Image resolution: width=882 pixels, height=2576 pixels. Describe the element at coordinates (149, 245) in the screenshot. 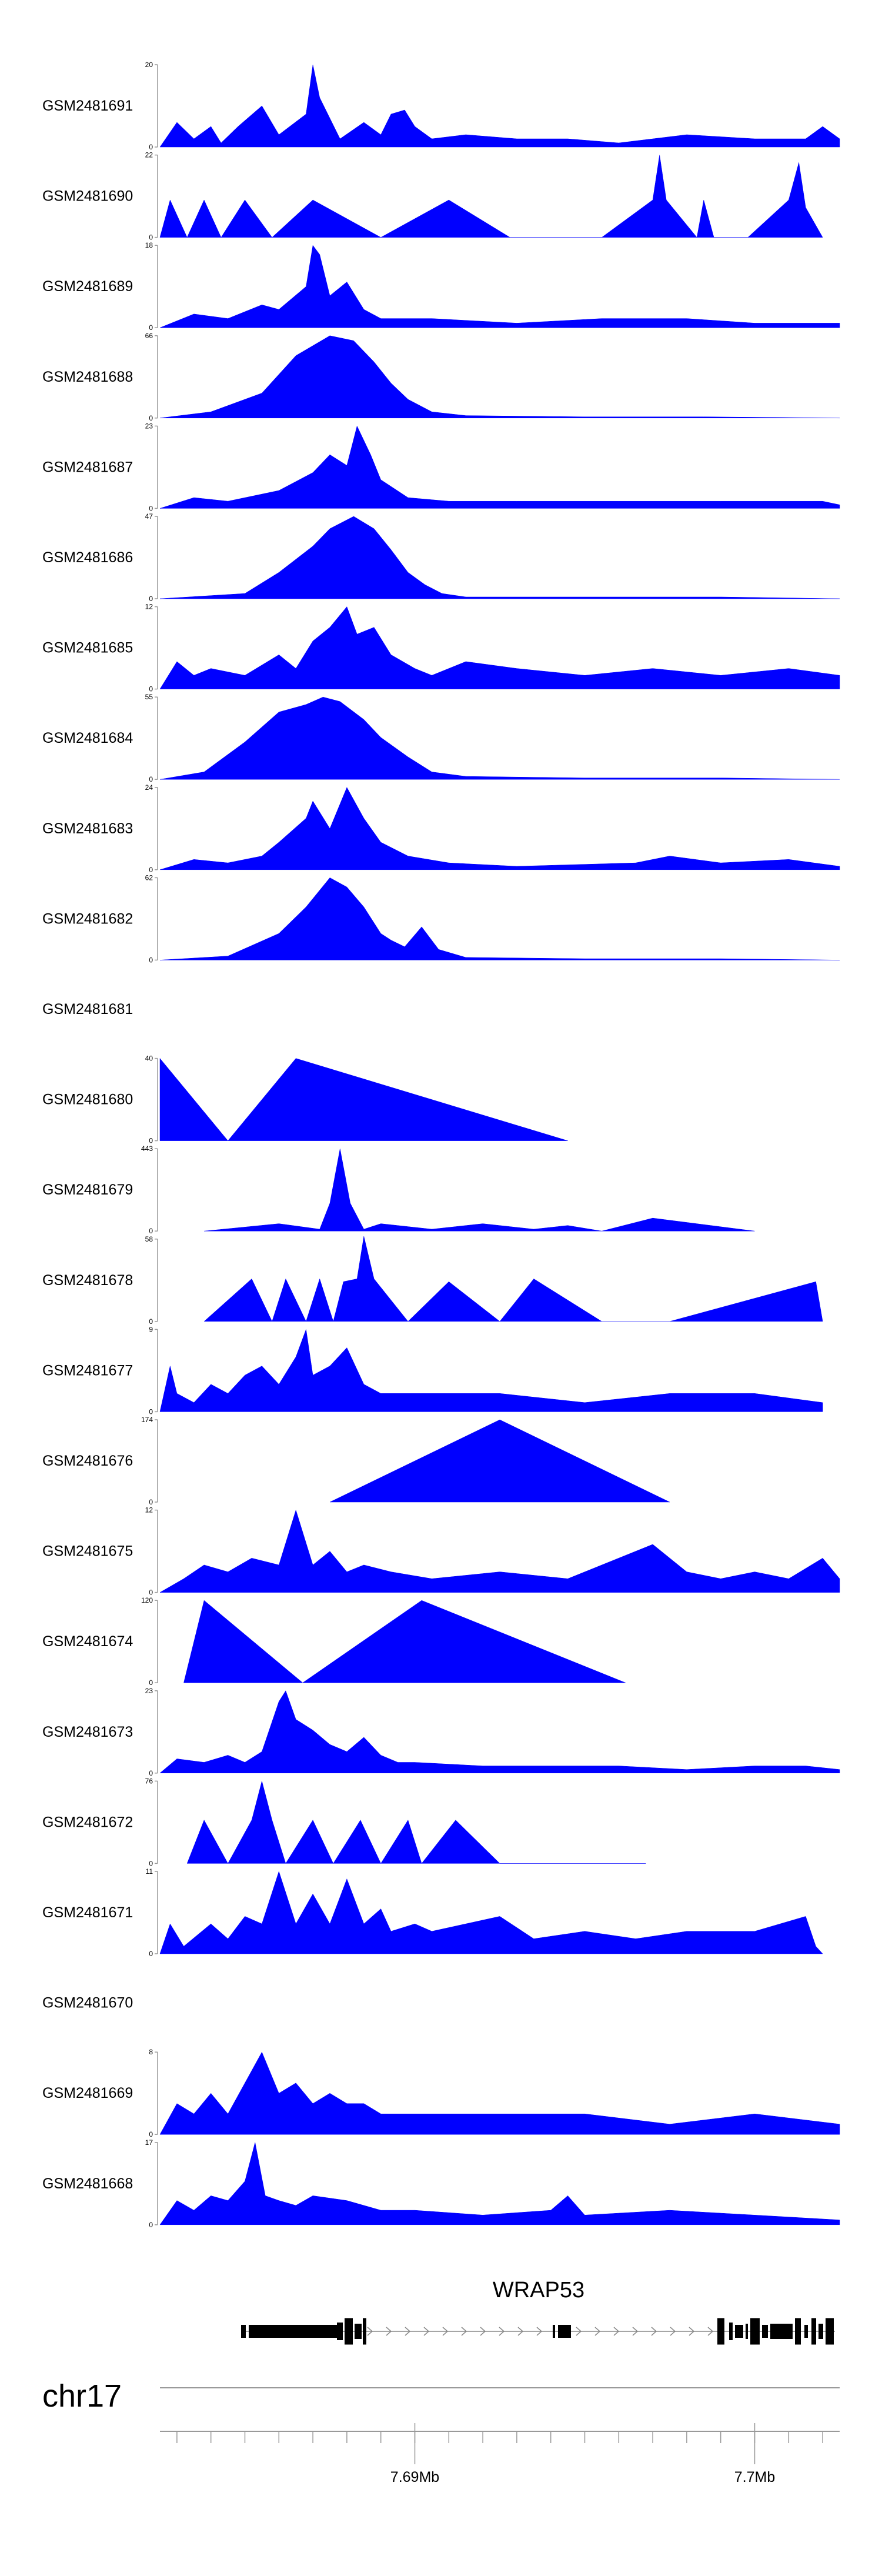

I see `y-max-label: 18` at that location.